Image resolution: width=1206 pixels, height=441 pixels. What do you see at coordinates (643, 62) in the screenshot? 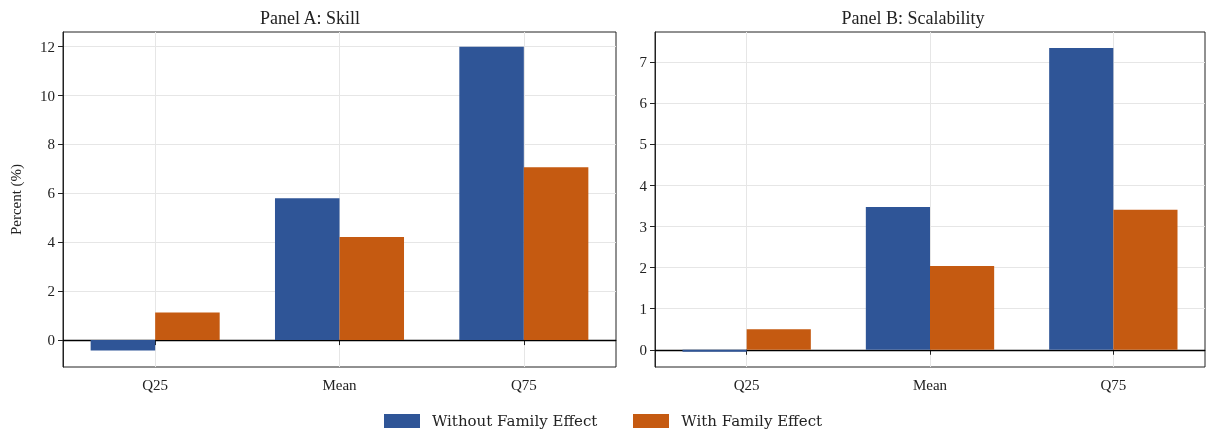
I see `y-tick-label: 7` at bounding box center [643, 62].